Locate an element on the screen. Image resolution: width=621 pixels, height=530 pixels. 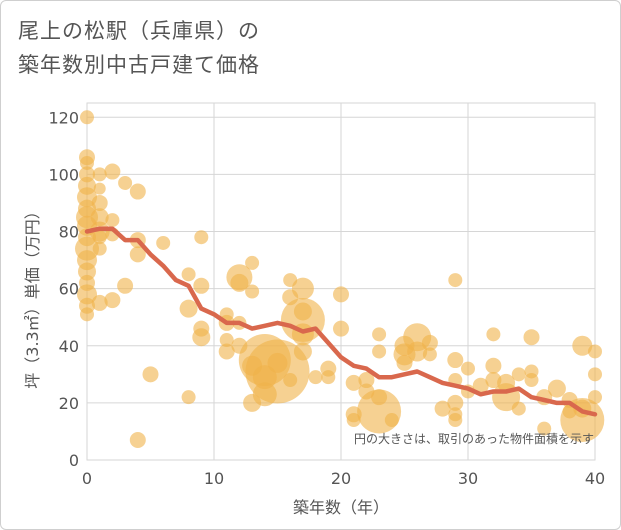
x-tick-label: 0 is located at coordinates (87, 478).